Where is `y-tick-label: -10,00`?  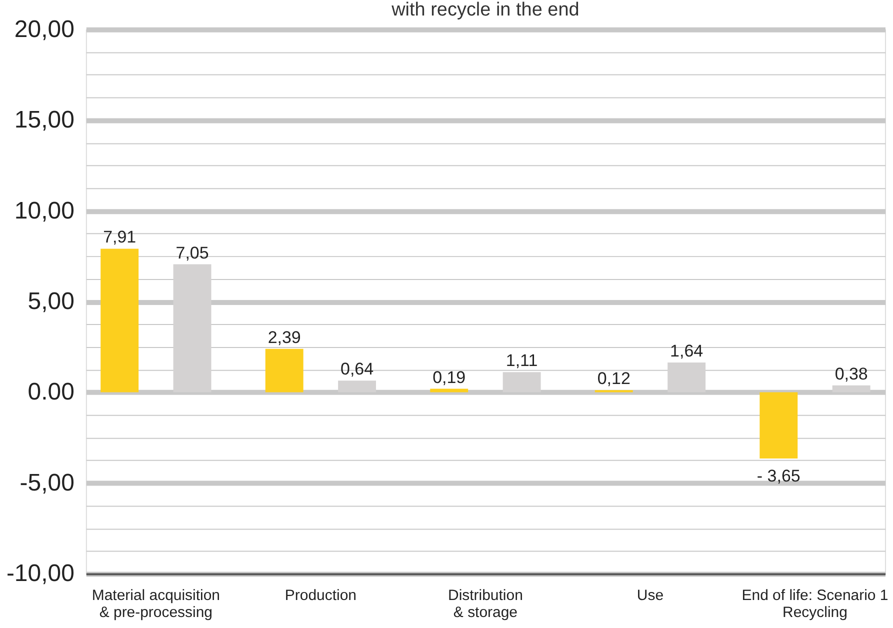 y-tick-label: -10,00 is located at coordinates (40, 574).